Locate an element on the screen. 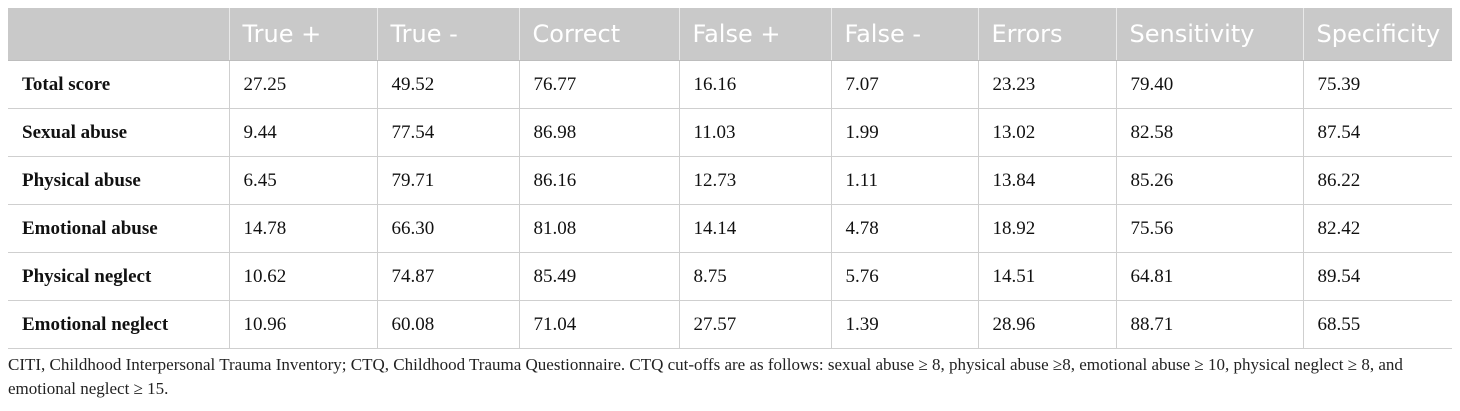 This screenshot has height=411, width=1460. row-label: Emotional neglect is located at coordinates (118, 324).